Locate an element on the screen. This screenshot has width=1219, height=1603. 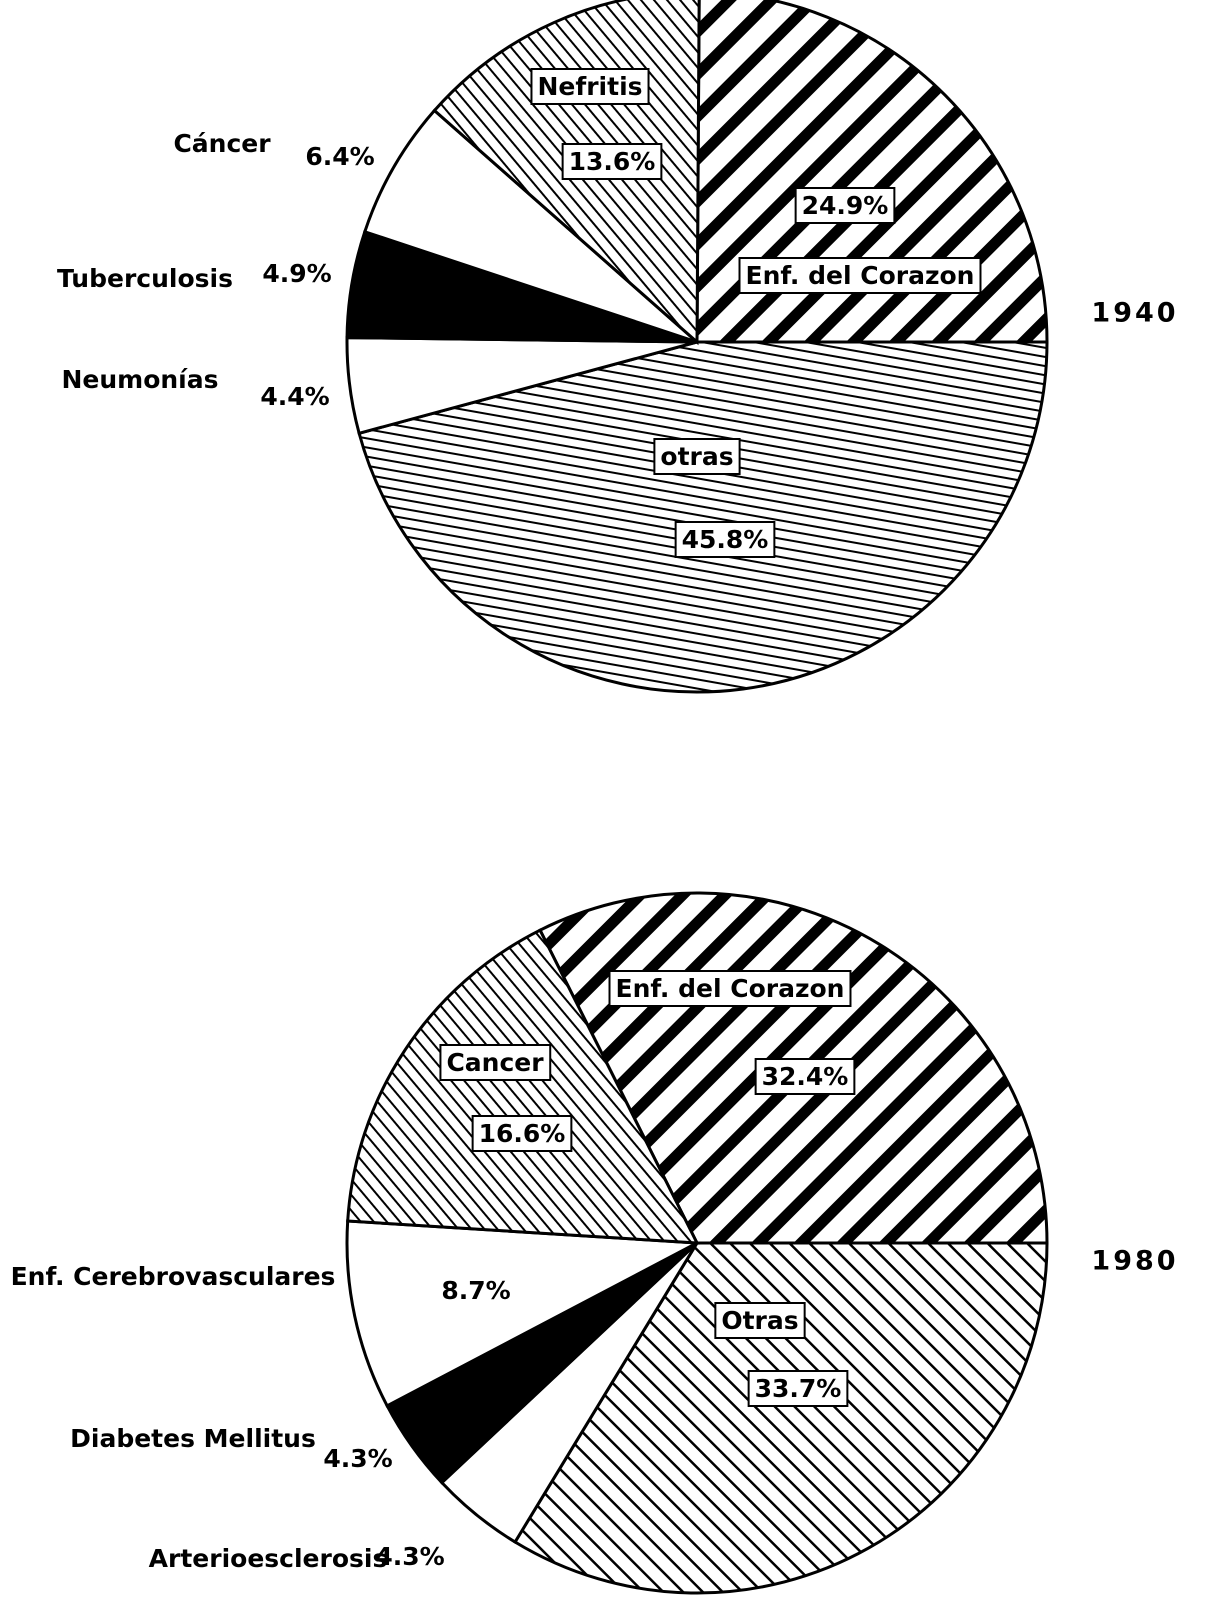
slice-label: Neumonías is located at coordinates (139, 379).